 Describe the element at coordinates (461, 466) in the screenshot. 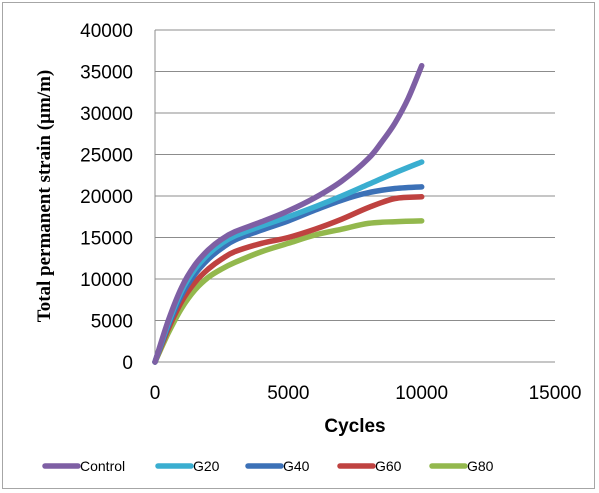

I see `legend-item-g80: G80` at that location.